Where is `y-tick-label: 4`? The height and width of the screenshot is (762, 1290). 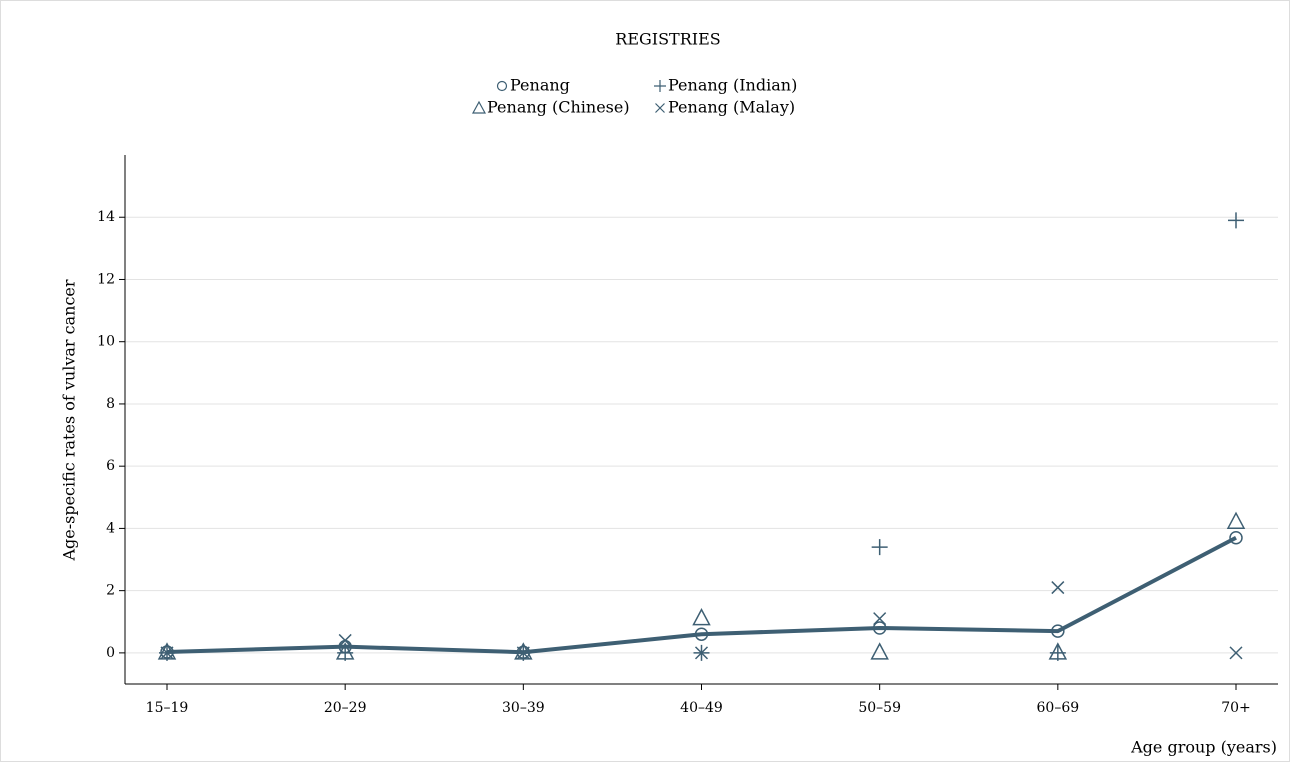 y-tick-label: 4 is located at coordinates (110, 528).